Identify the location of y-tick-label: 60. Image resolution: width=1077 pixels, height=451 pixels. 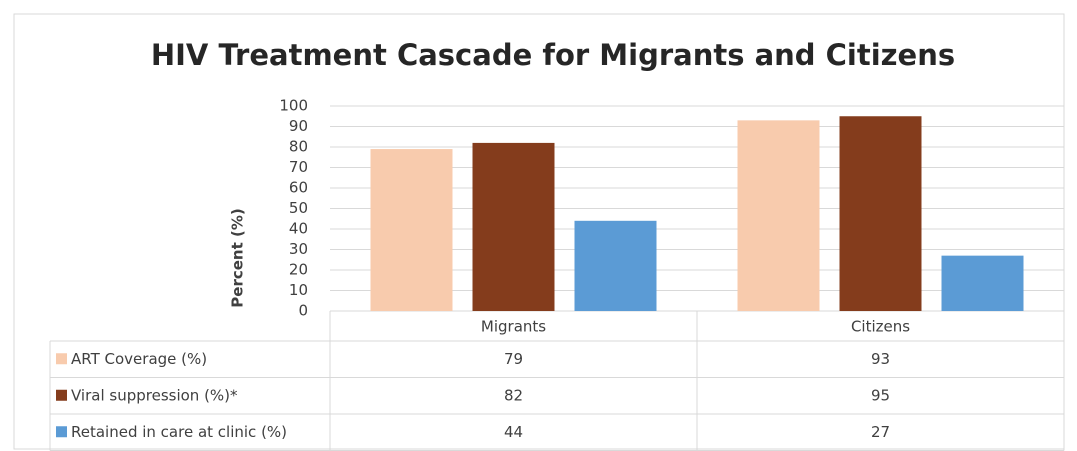
(298, 188).